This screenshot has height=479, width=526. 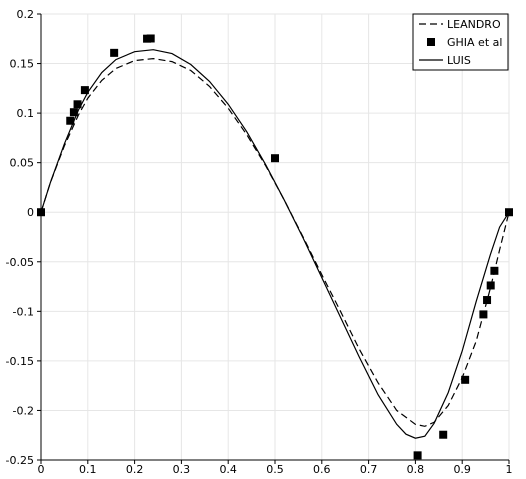 I want to click on y-tick-label: 0.1, so click(x=26, y=113).